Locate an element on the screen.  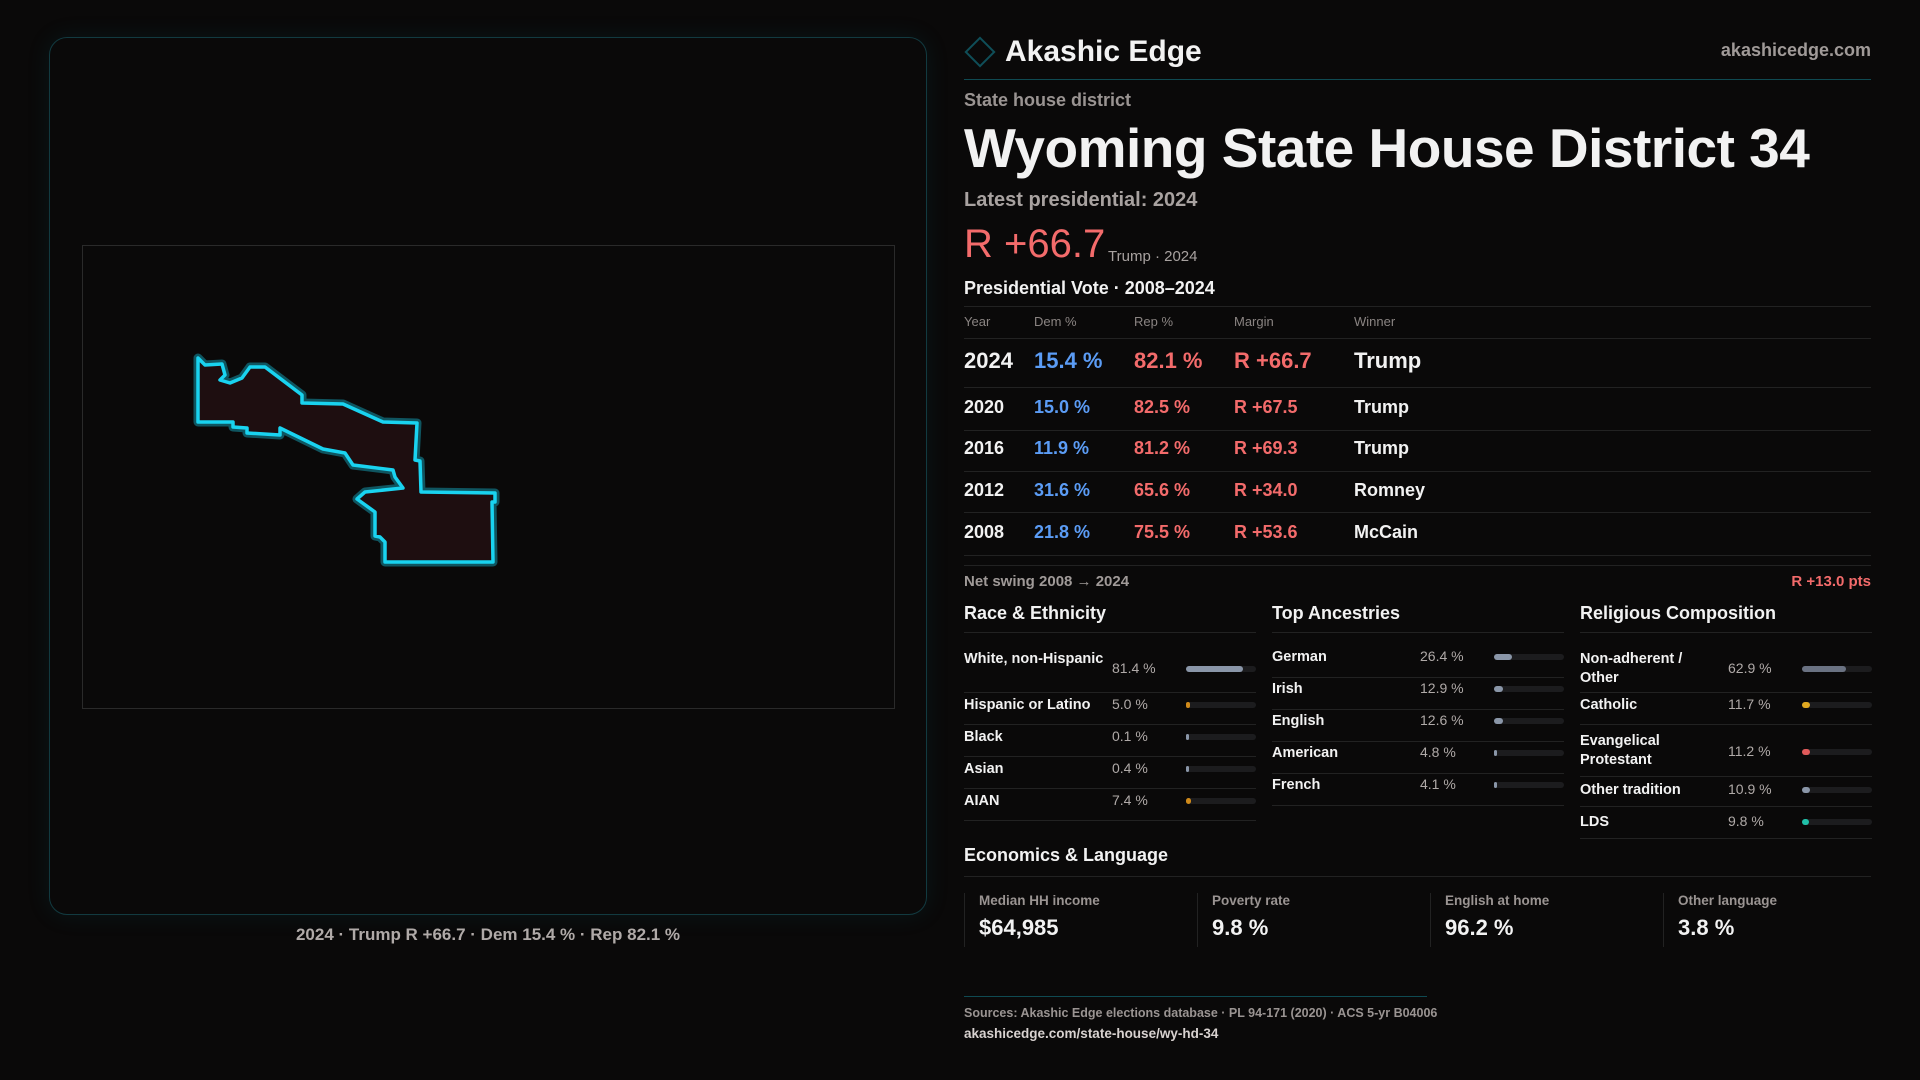
footer-divider is located at coordinates (1195, 996).